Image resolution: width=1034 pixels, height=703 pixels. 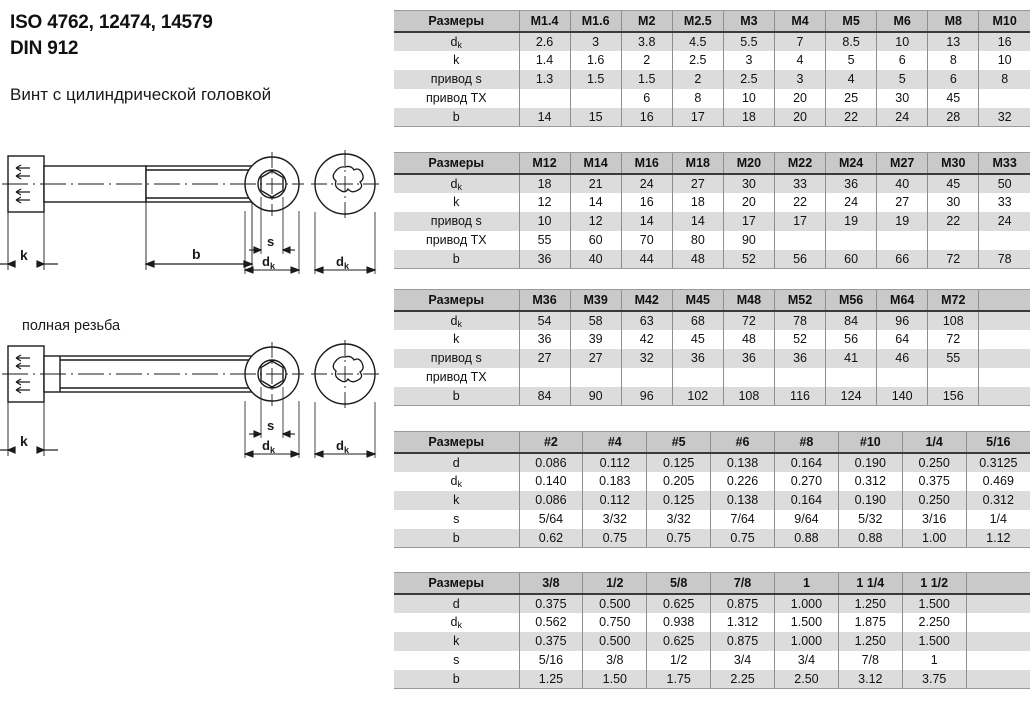 What do you see at coordinates (748, 79) in the screenshot?
I see `cell: 2.5` at bounding box center [748, 79].